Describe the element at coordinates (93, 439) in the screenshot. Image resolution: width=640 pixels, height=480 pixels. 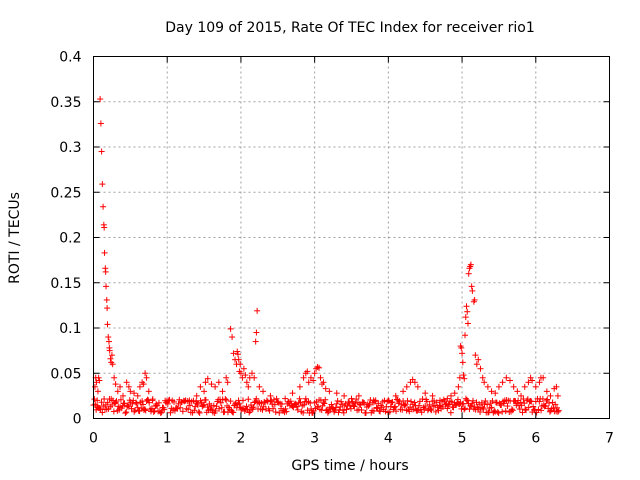
I see `x-tick-label: 0` at that location.